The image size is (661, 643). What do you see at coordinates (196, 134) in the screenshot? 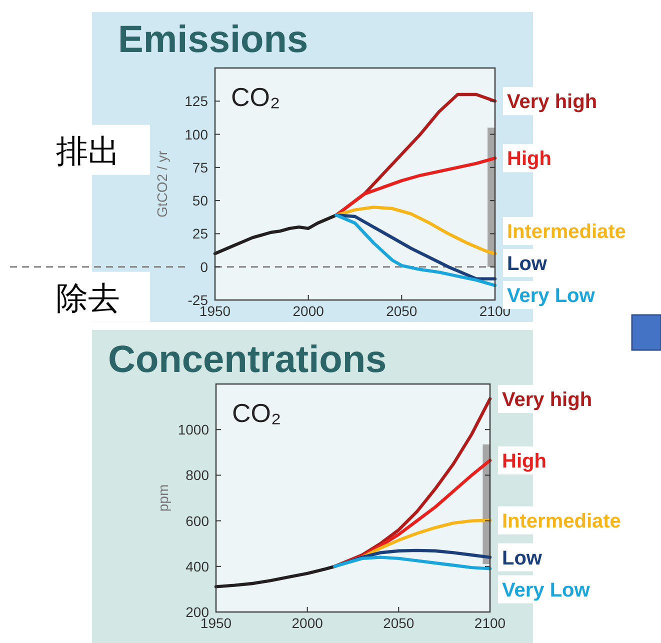
I see `y-tick-label: 100` at bounding box center [196, 134].